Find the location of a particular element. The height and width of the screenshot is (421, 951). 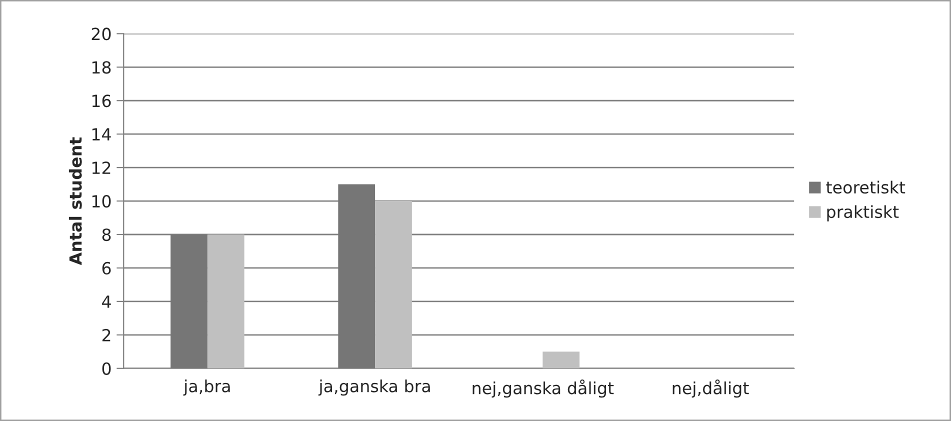

y-tick-label: 18 is located at coordinates (101, 67).